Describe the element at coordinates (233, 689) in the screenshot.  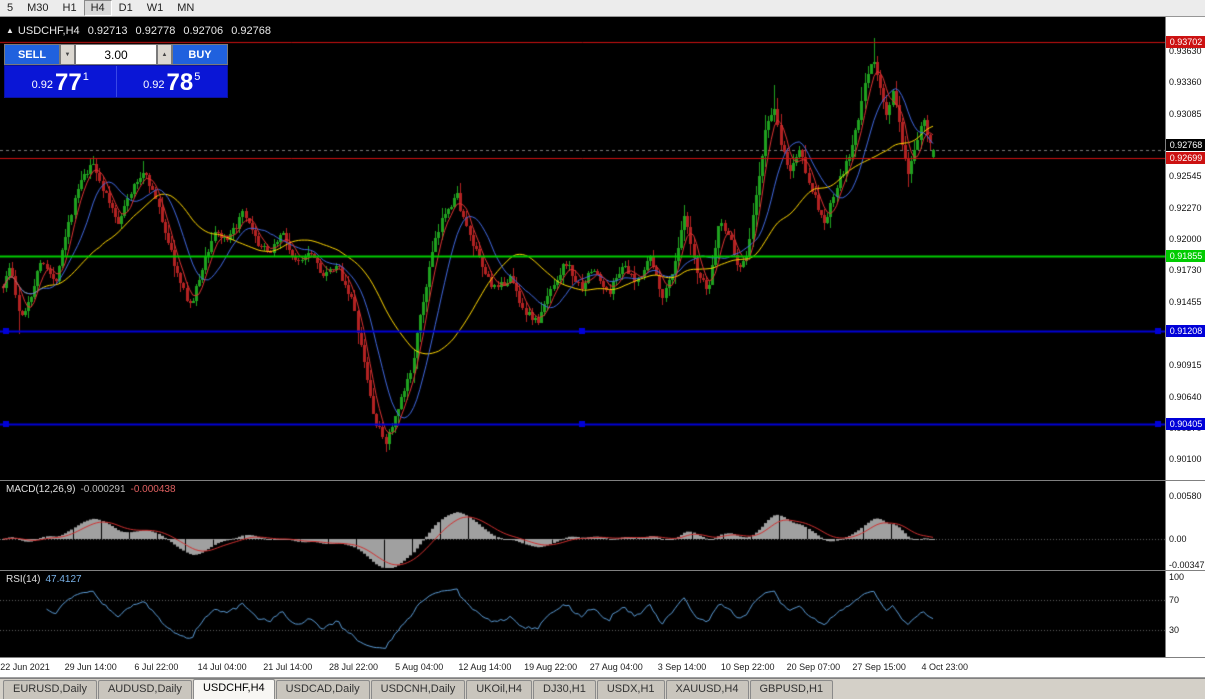
I see `chart-tab-usdchf: USDCHF,H4` at that location.